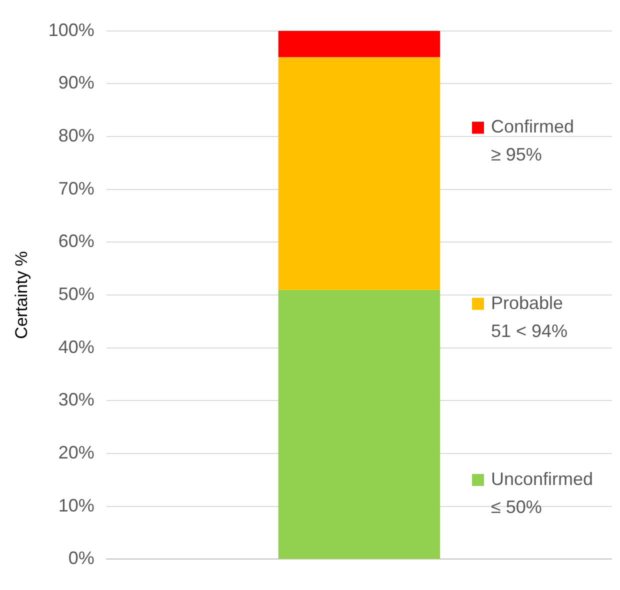  Describe the element at coordinates (532, 140) in the screenshot. I see `legend-label: Confirmed ≥ 95%` at that location.